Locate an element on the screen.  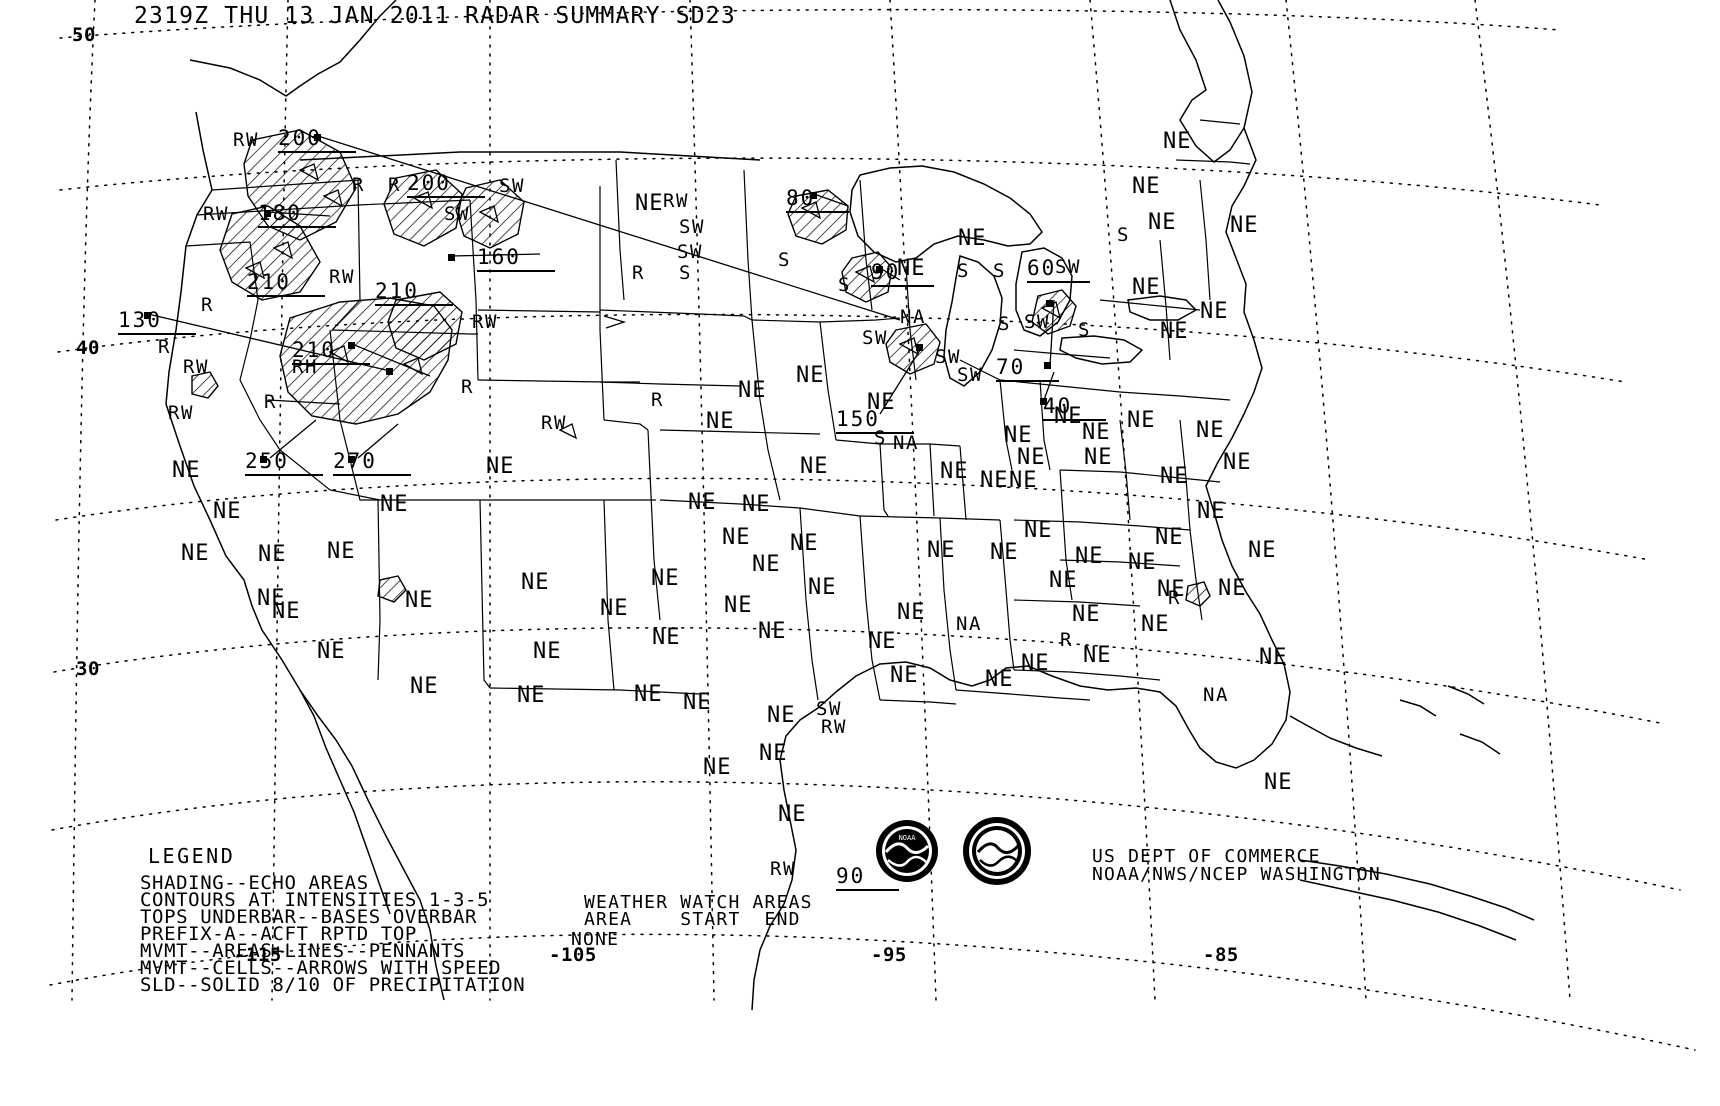
echo-top-value: 40 is located at coordinates (1075, 408).